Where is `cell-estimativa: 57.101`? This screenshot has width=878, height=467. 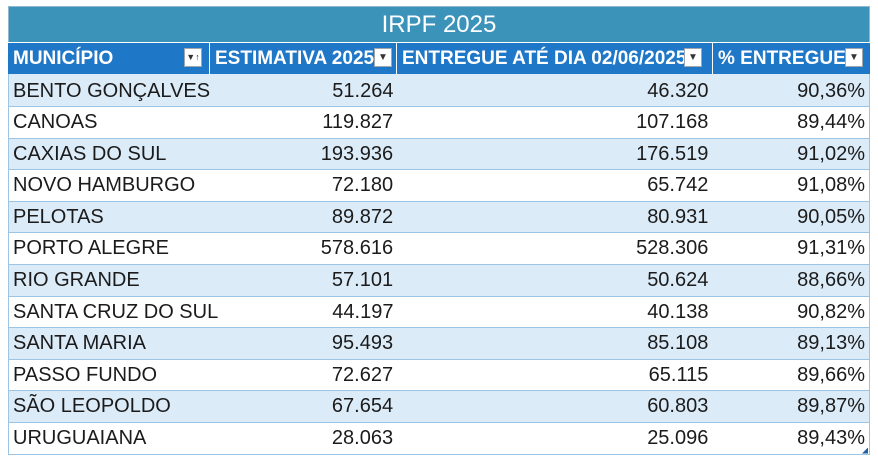
cell-estimativa: 57.101 is located at coordinates (362, 279).